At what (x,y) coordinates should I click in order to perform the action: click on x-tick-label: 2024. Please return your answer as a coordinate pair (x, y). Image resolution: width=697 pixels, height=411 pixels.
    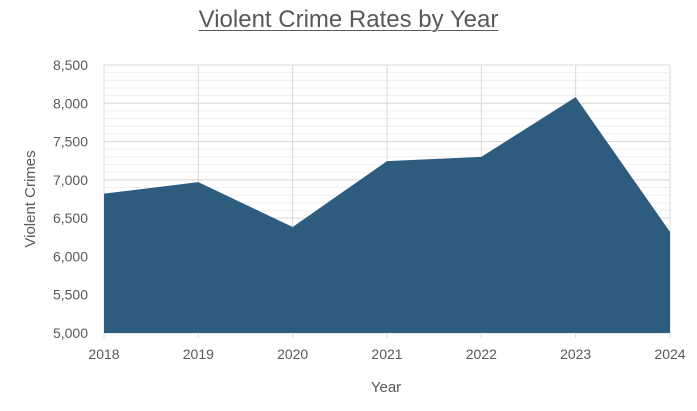
    Looking at the image, I should click on (669, 354).